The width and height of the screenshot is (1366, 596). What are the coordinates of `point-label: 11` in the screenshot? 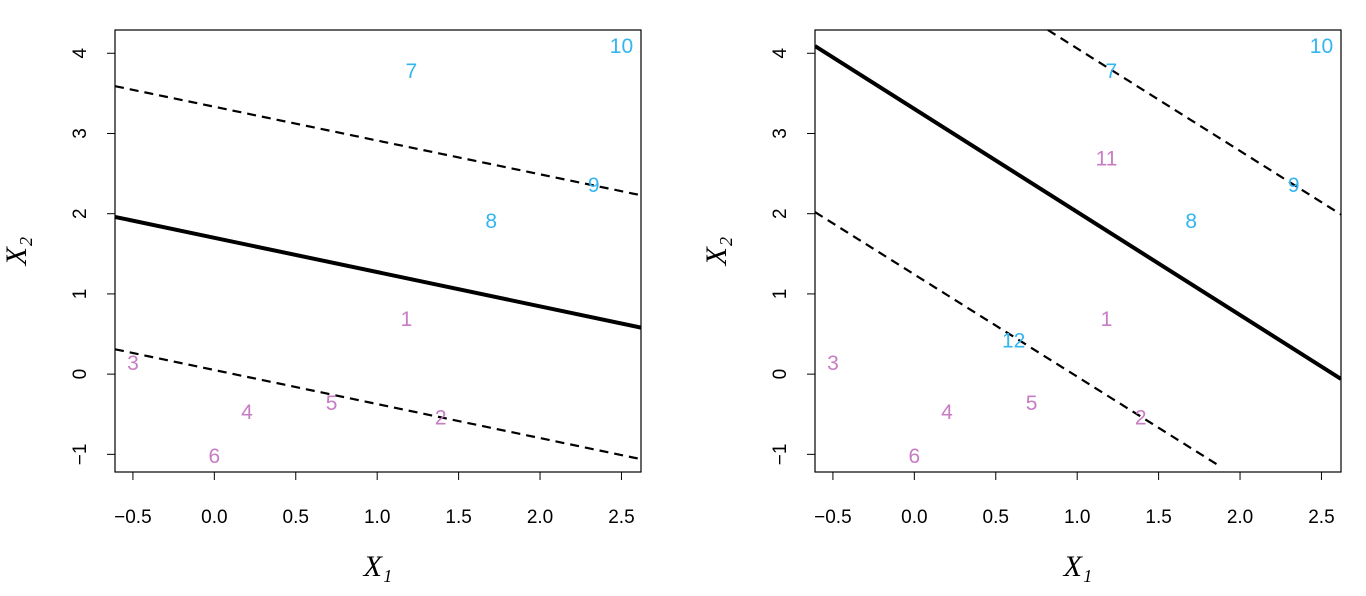 It's located at (1107, 158).